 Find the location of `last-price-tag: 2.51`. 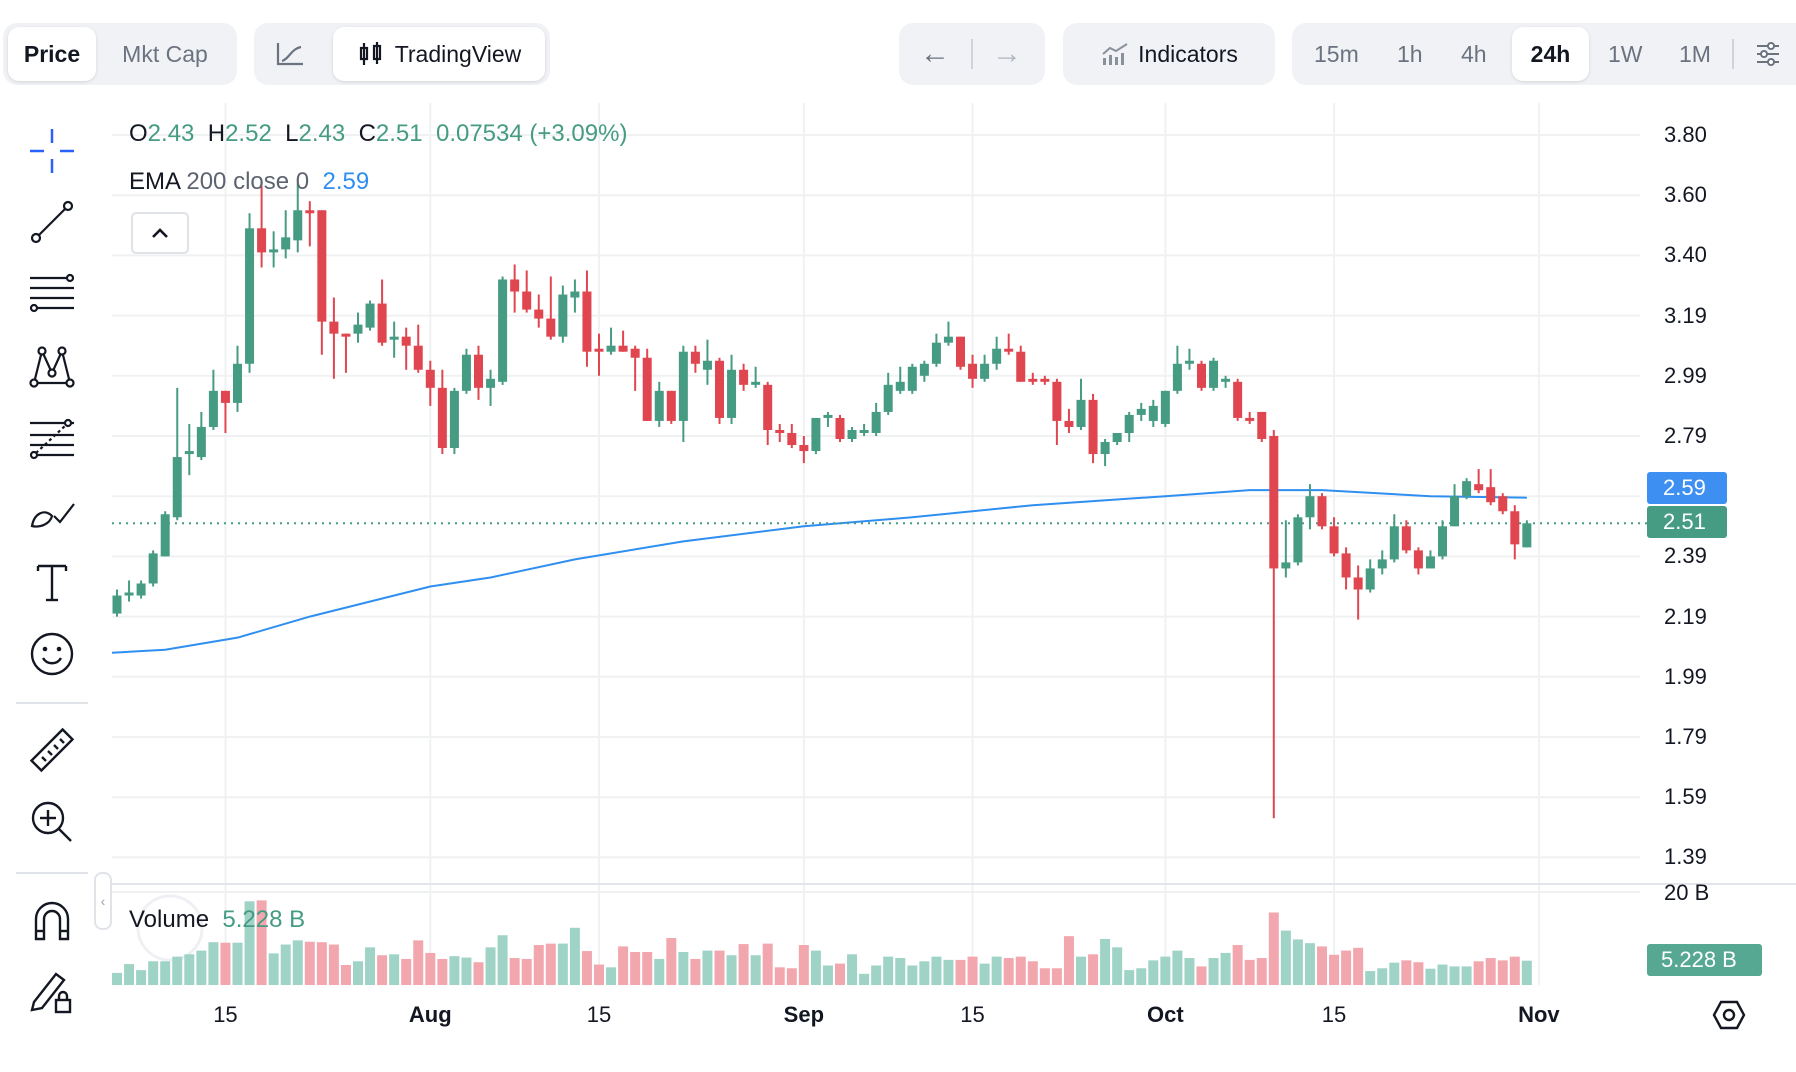

last-price-tag: 2.51 is located at coordinates (1687, 522).